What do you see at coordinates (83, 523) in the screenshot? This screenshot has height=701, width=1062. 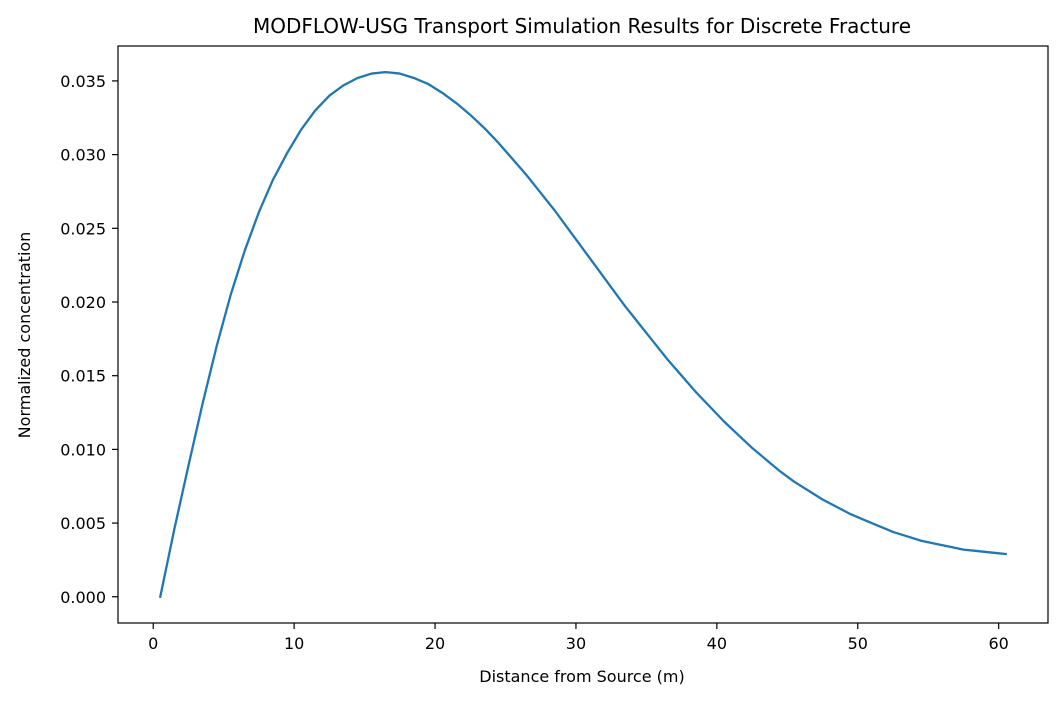 I see `y-tick-label: 0.005` at bounding box center [83, 523].